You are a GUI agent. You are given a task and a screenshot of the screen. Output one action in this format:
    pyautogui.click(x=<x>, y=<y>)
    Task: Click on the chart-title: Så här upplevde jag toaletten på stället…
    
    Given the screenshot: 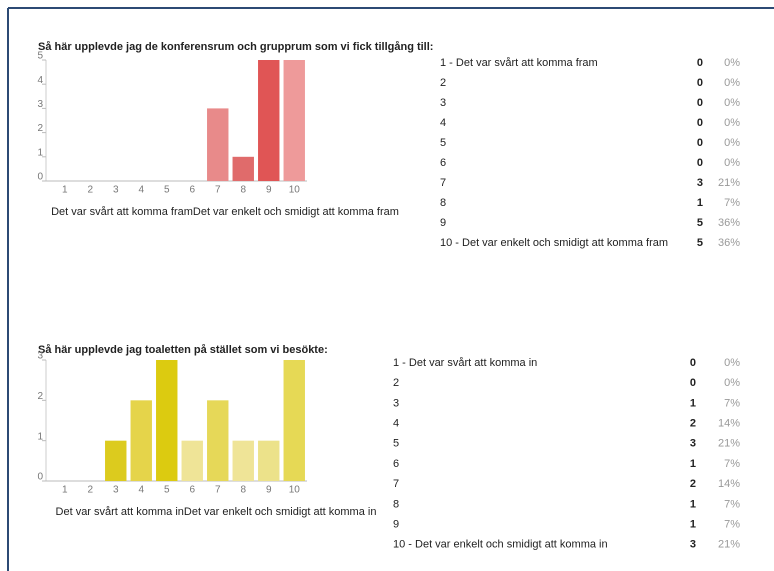 What is the action you would take?
    pyautogui.click(x=183, y=350)
    